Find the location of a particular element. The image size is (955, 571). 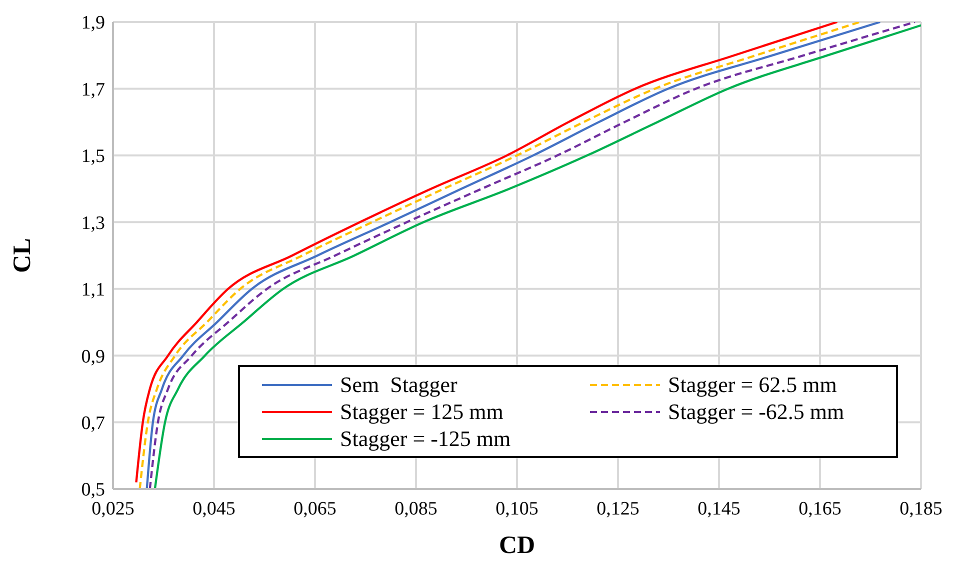

legend-label: Stagger = 125 mm is located at coordinates (422, 411).